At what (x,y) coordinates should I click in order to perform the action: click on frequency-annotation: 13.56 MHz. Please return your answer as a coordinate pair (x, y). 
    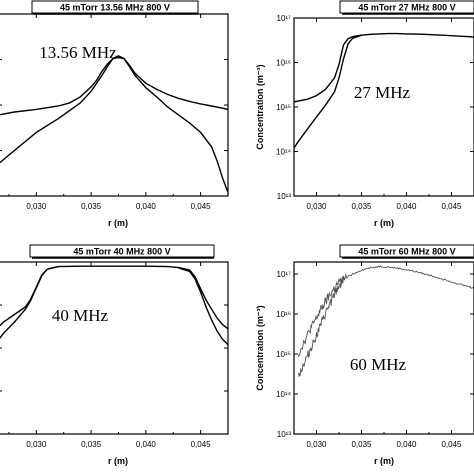
    Looking at the image, I should click on (78, 52).